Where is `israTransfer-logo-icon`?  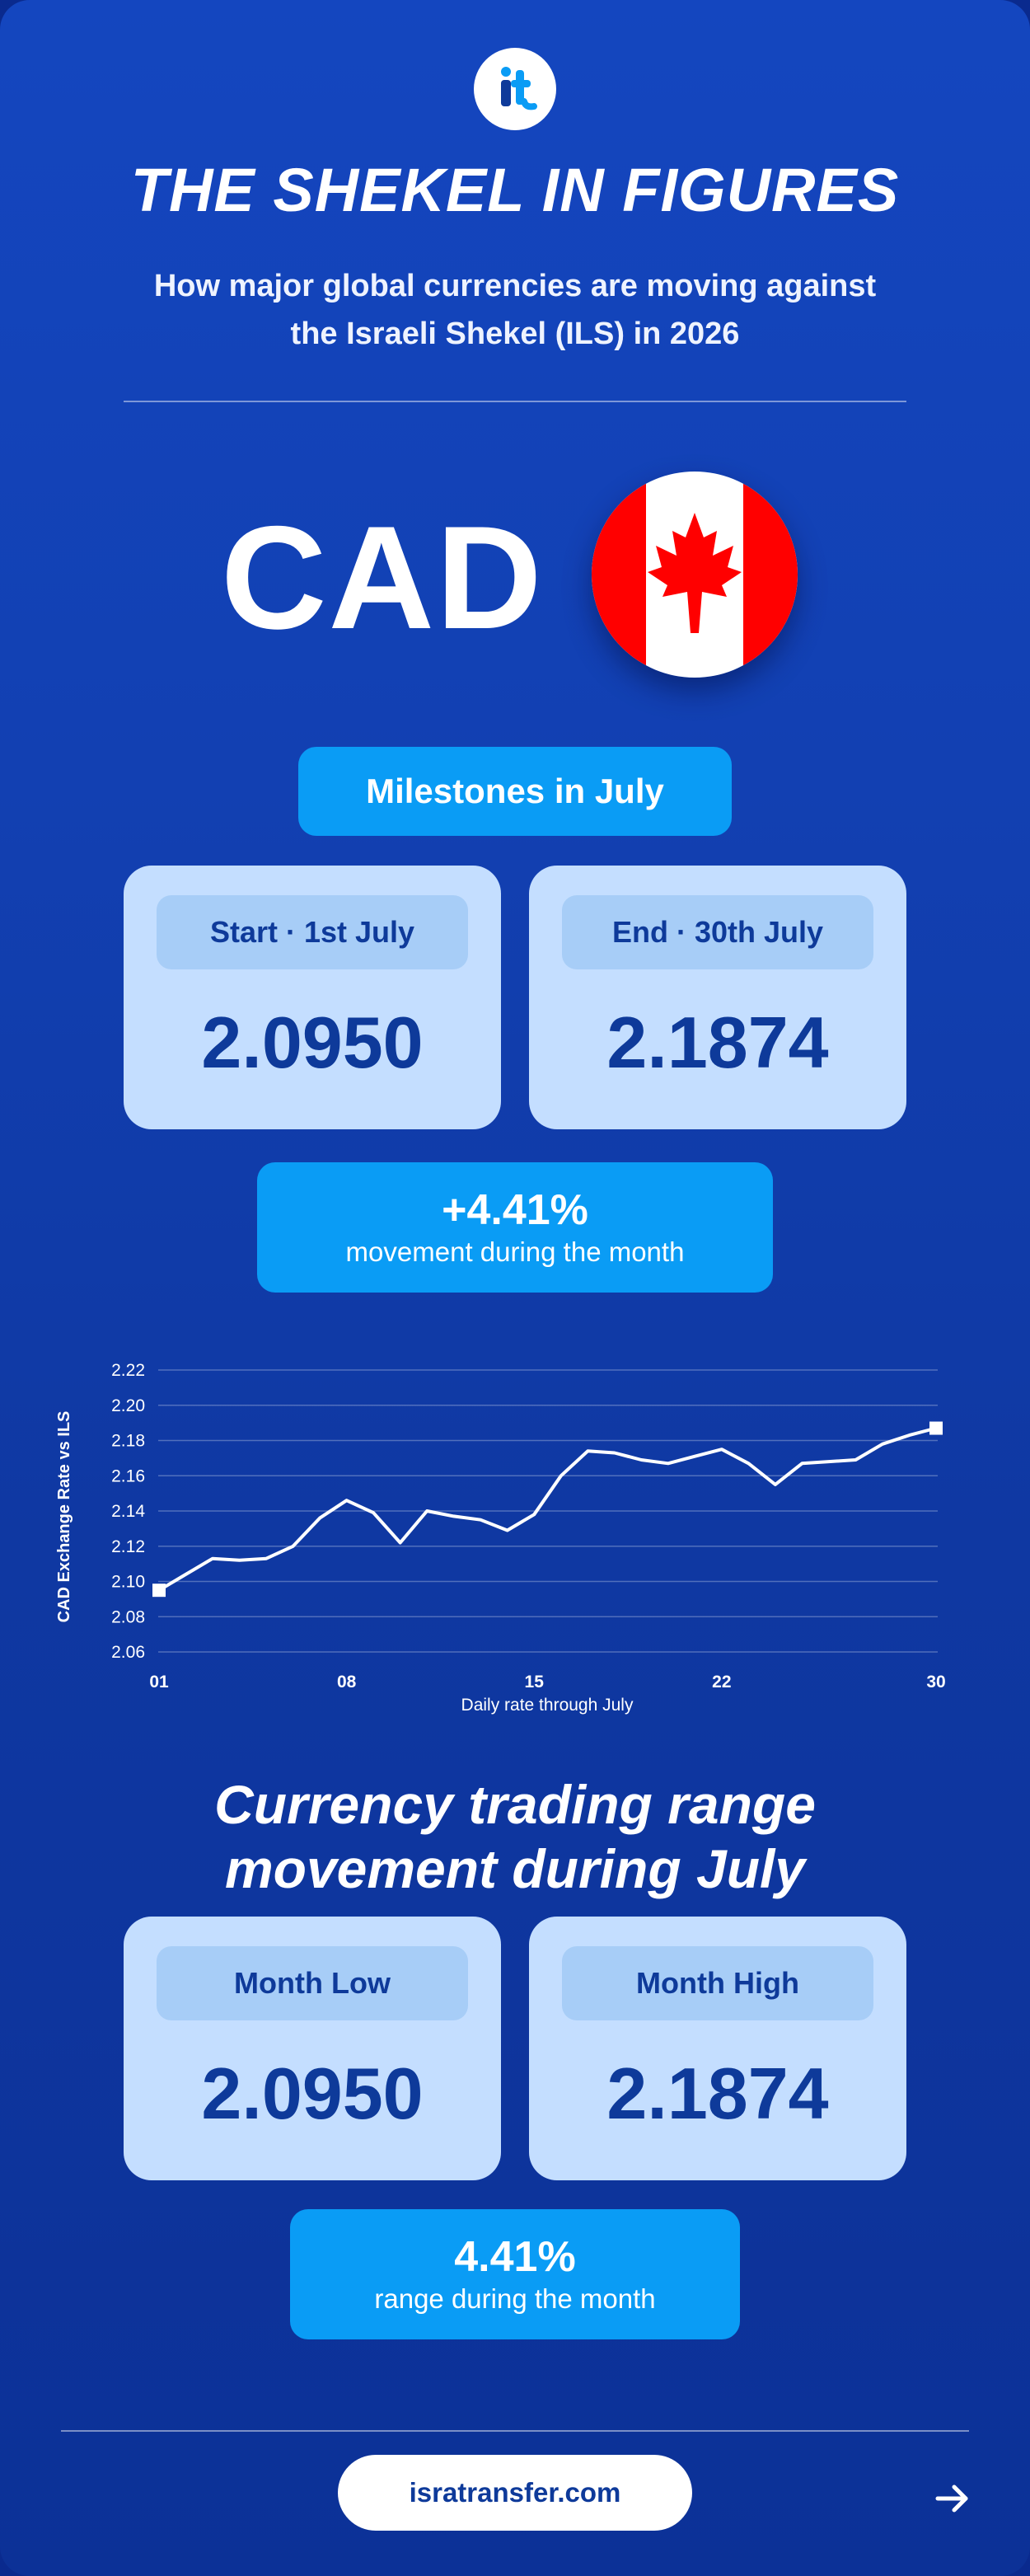 israTransfer-logo-icon is located at coordinates (515, 89).